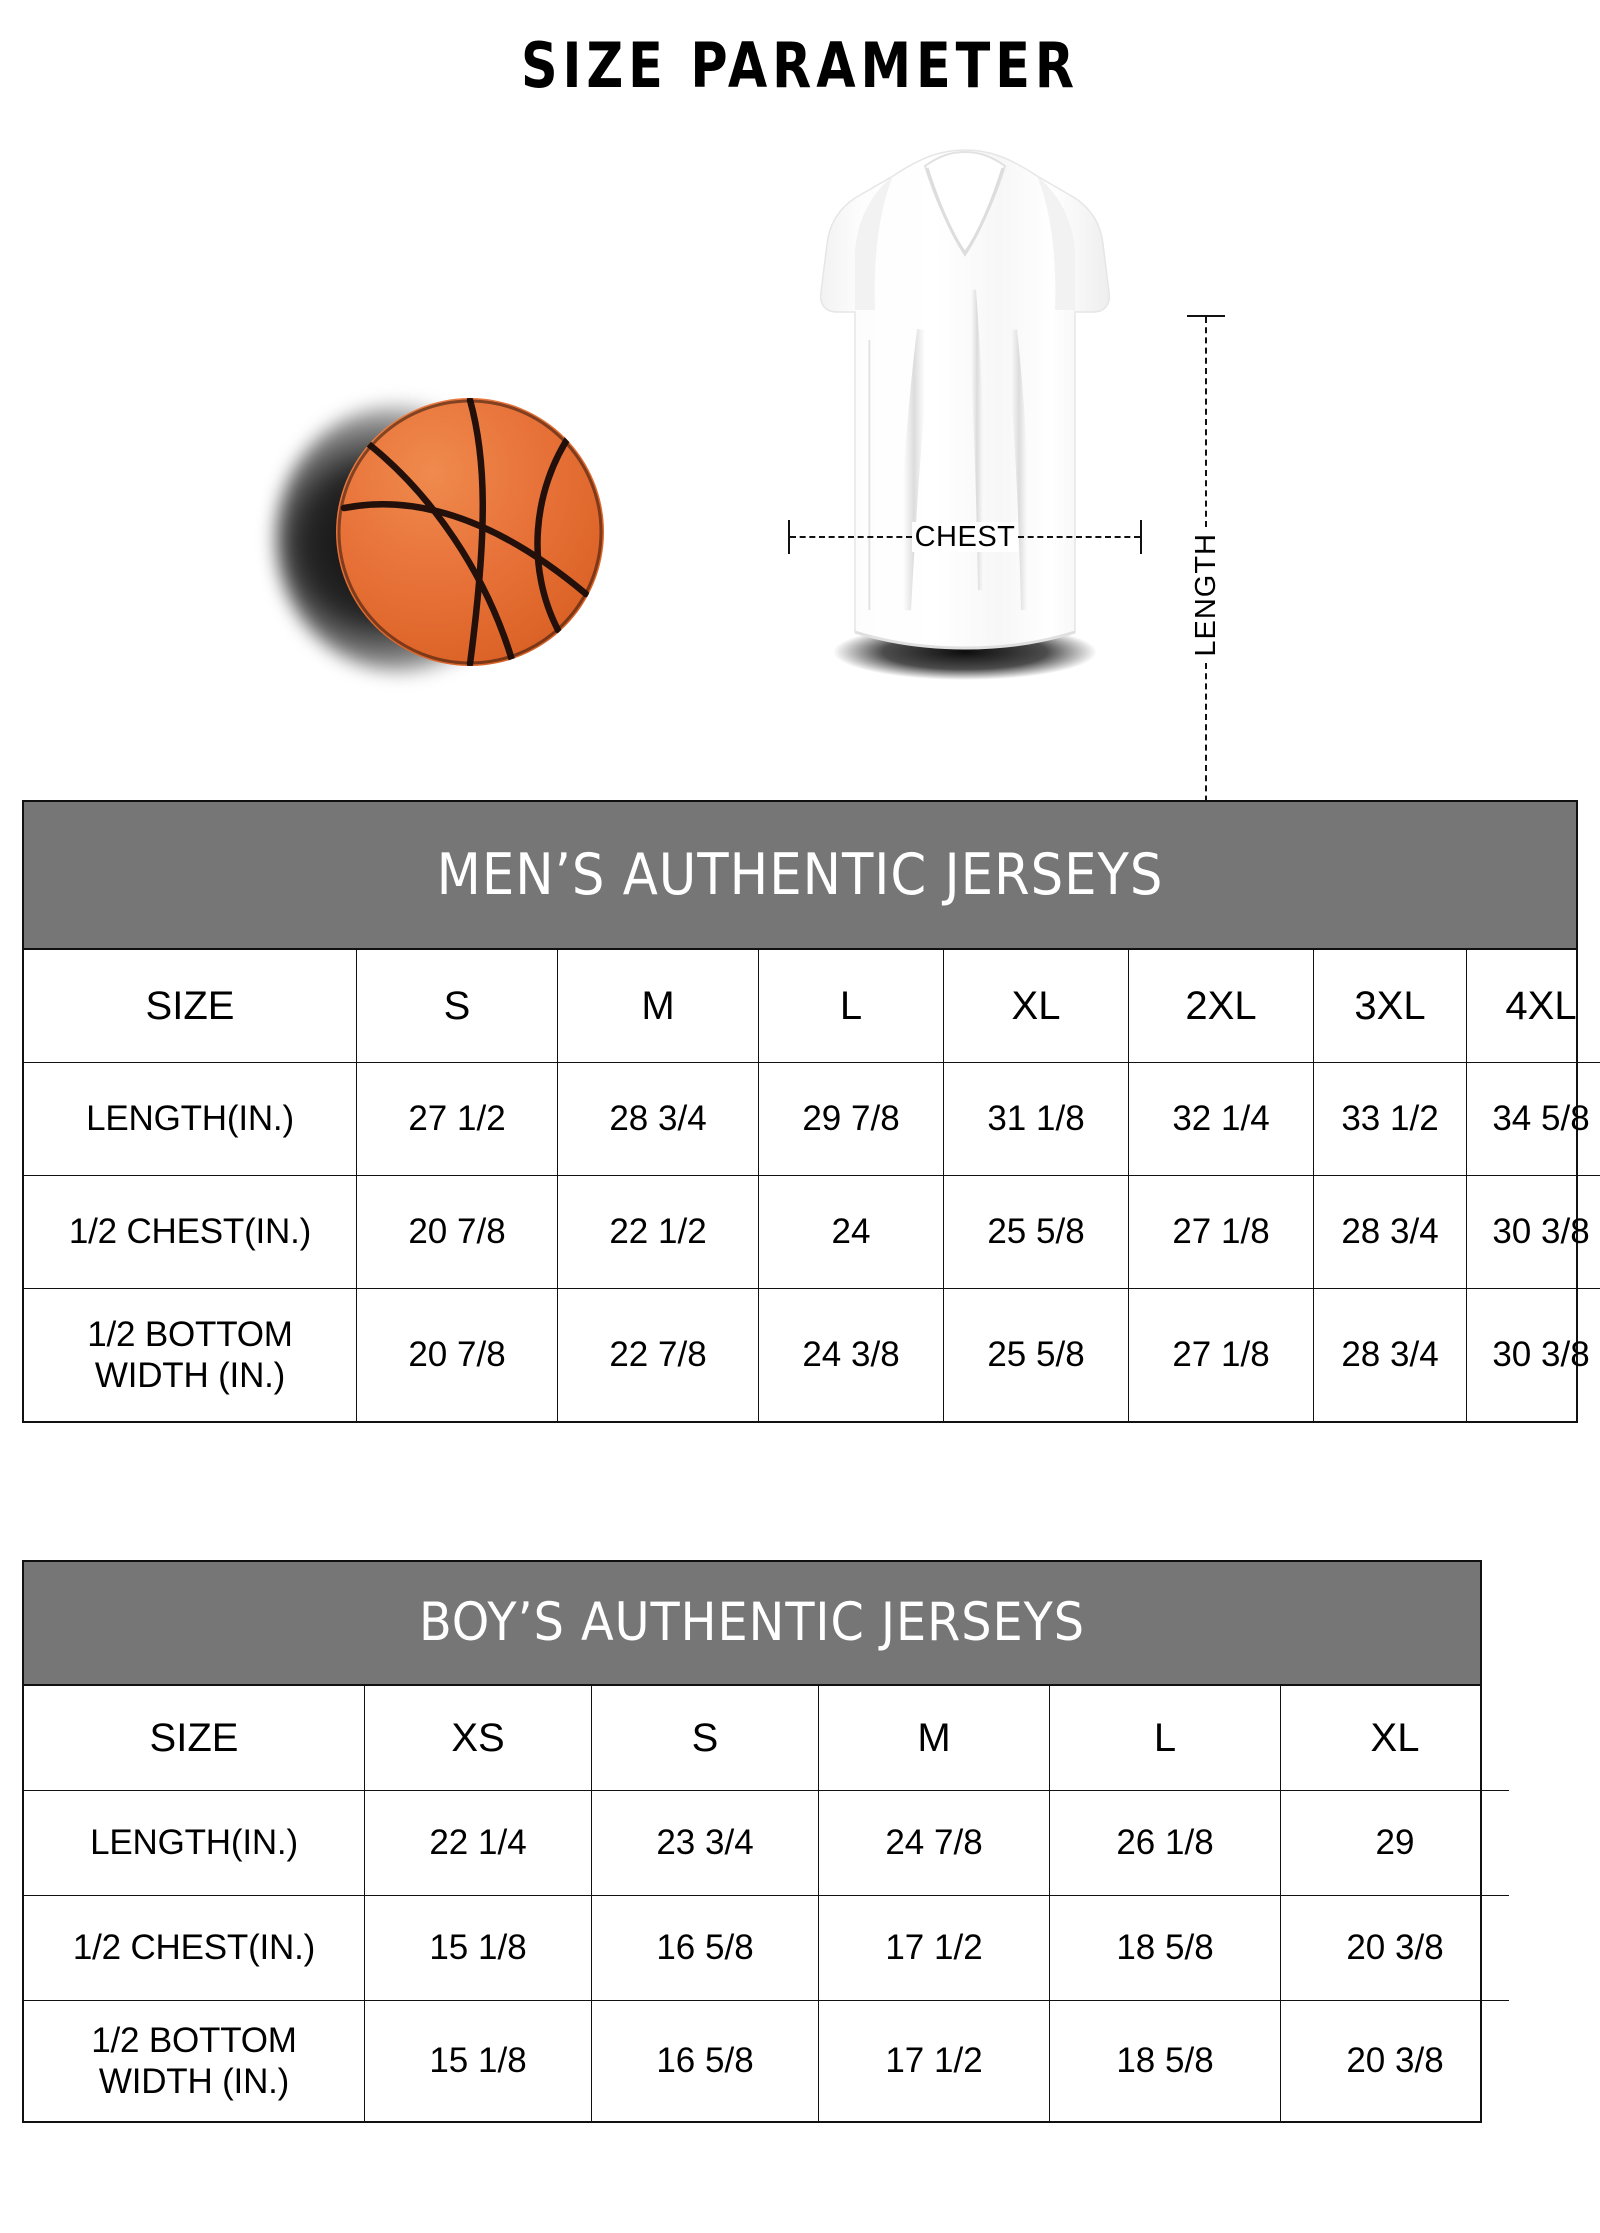  Describe the element at coordinates (478, 2060) in the screenshot. I see `boys-bottom-xs: 15 1/8` at that location.